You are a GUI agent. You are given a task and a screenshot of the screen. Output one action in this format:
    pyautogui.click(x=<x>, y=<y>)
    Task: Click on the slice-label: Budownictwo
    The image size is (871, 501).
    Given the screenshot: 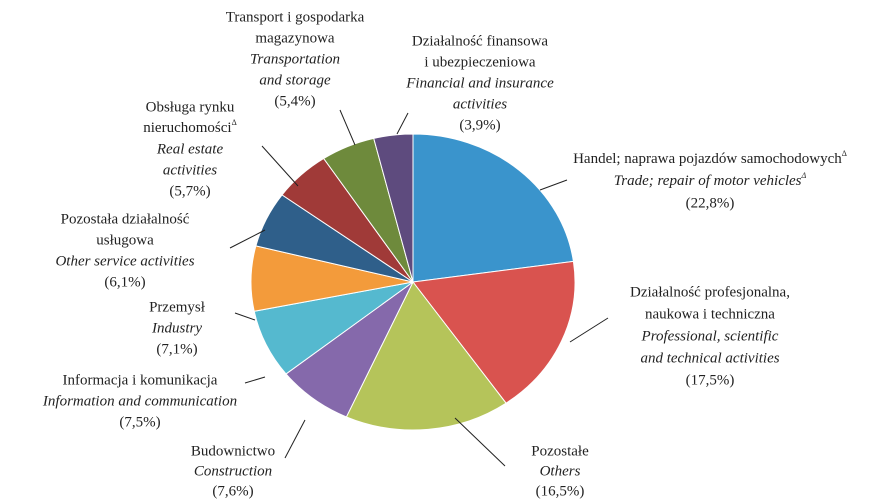 What is the action you would take?
    pyautogui.click(x=233, y=451)
    